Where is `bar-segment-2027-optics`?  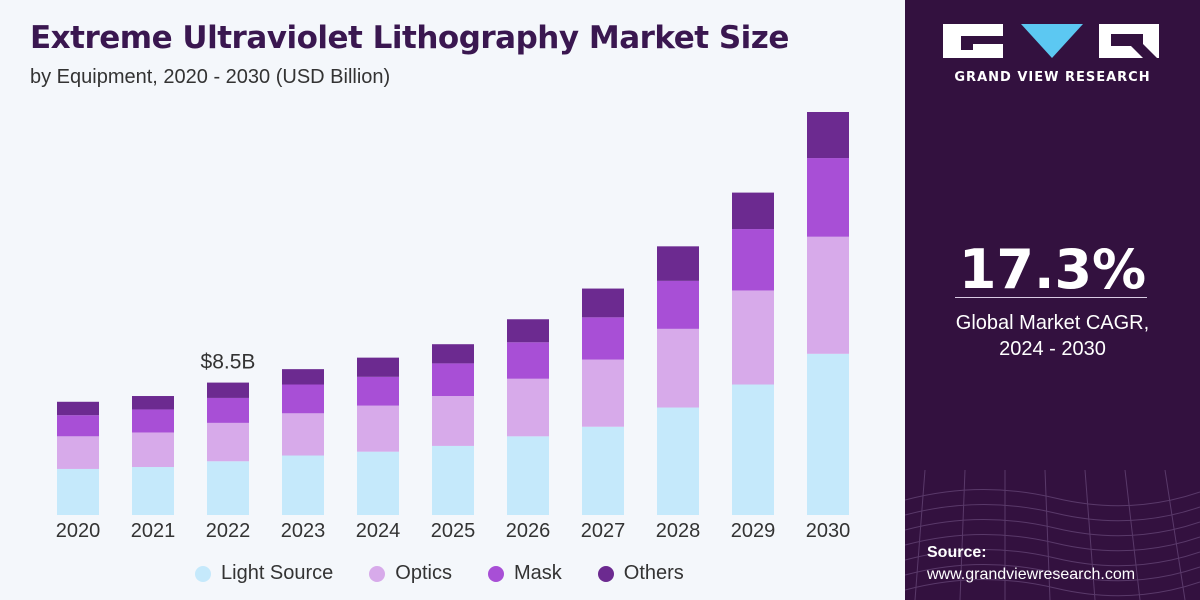
bar-segment-2027-optics is located at coordinates (603, 393).